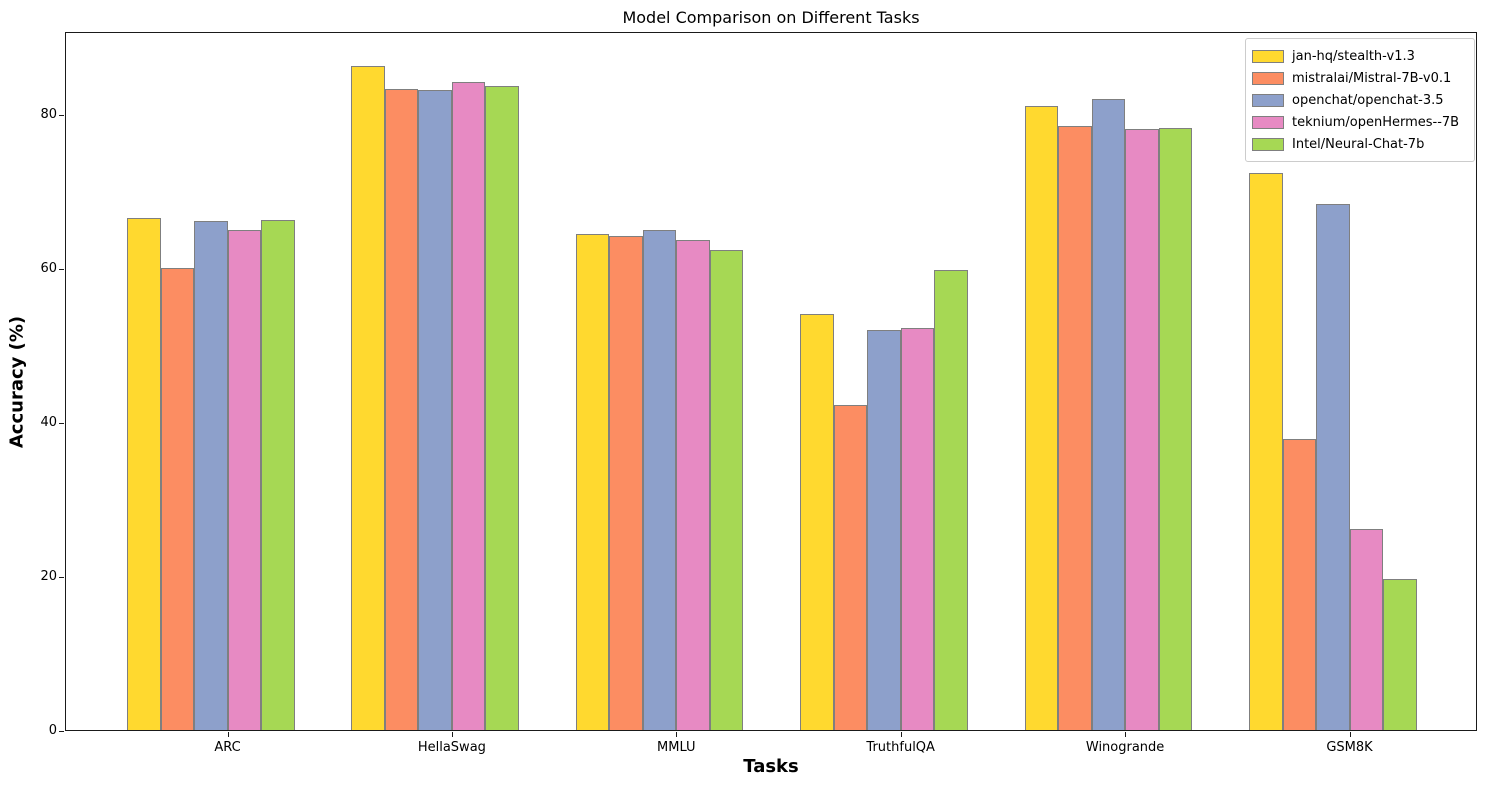  Describe the element at coordinates (244, 480) in the screenshot. I see `bar-arc-teknium-openhermes-7b` at that location.